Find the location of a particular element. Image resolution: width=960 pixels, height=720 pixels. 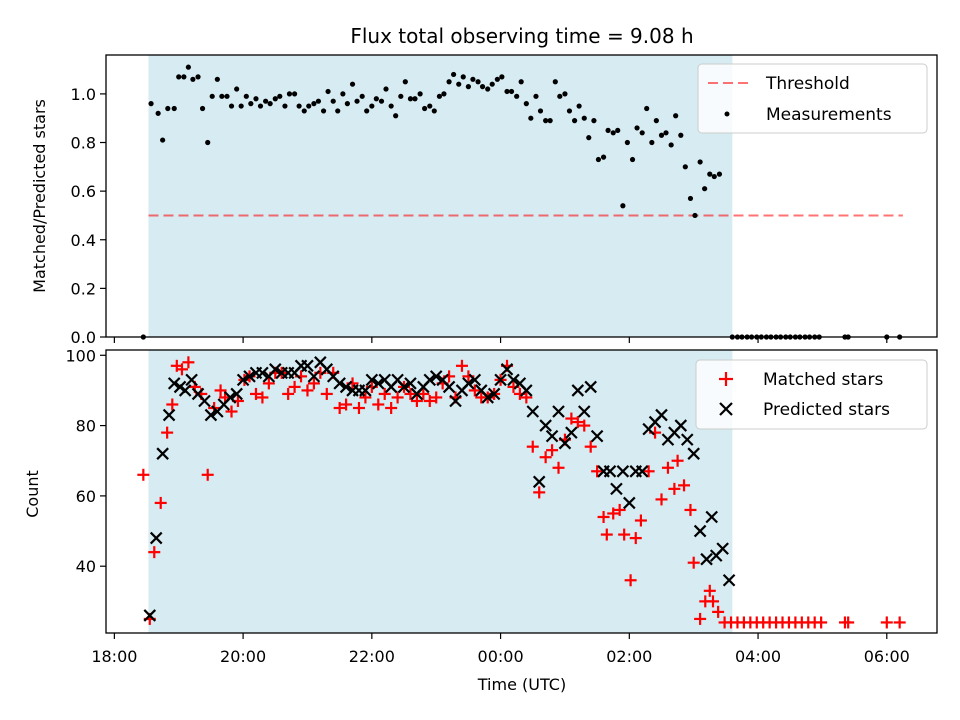

bottom-y-tick-label: 40 is located at coordinates (86, 566).